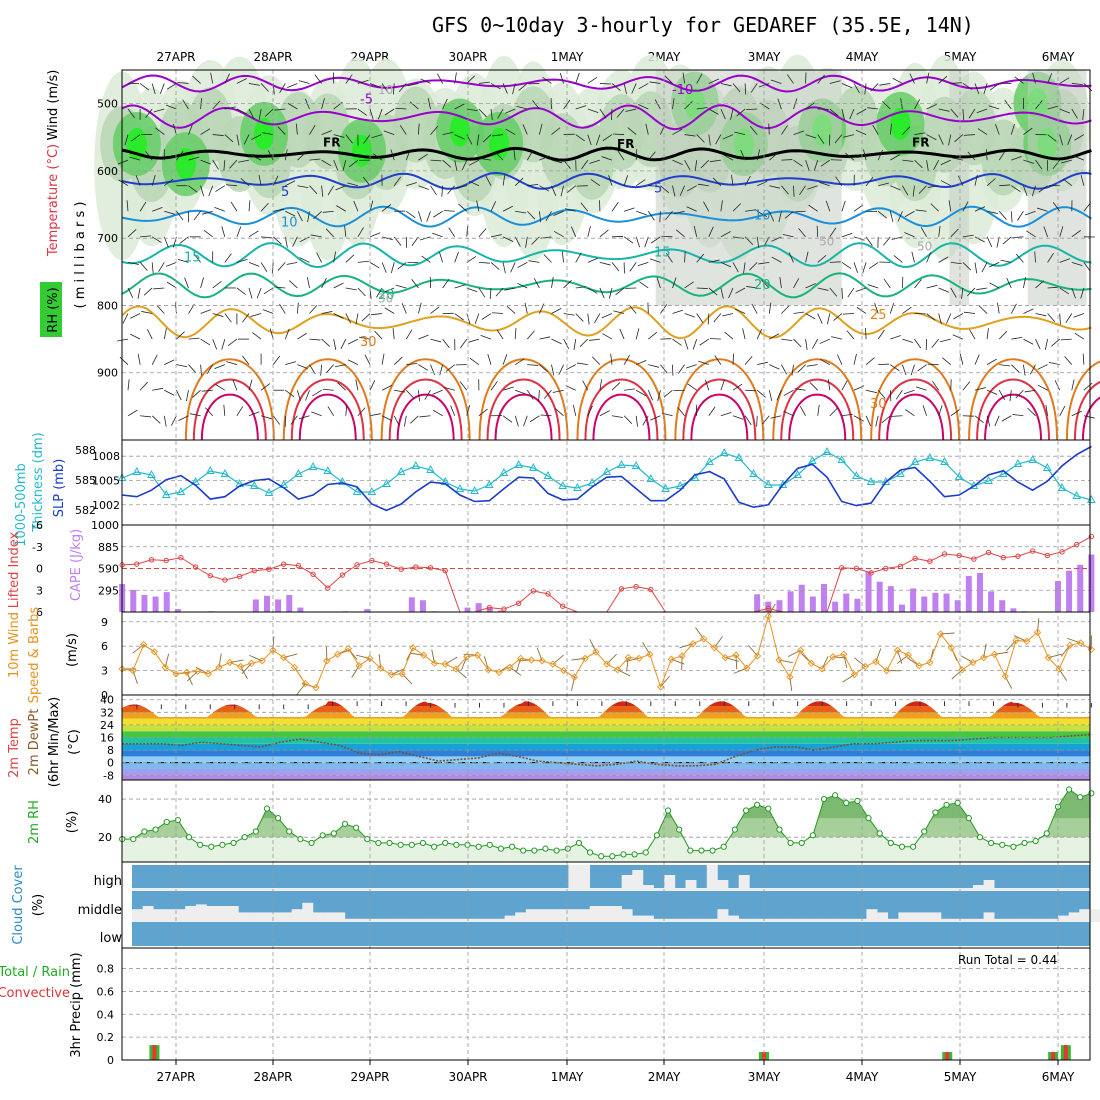 This screenshot has width=1100, height=1100. Describe the element at coordinates (107, 305) in the screenshot. I see `upper-ytick: 800` at that location.